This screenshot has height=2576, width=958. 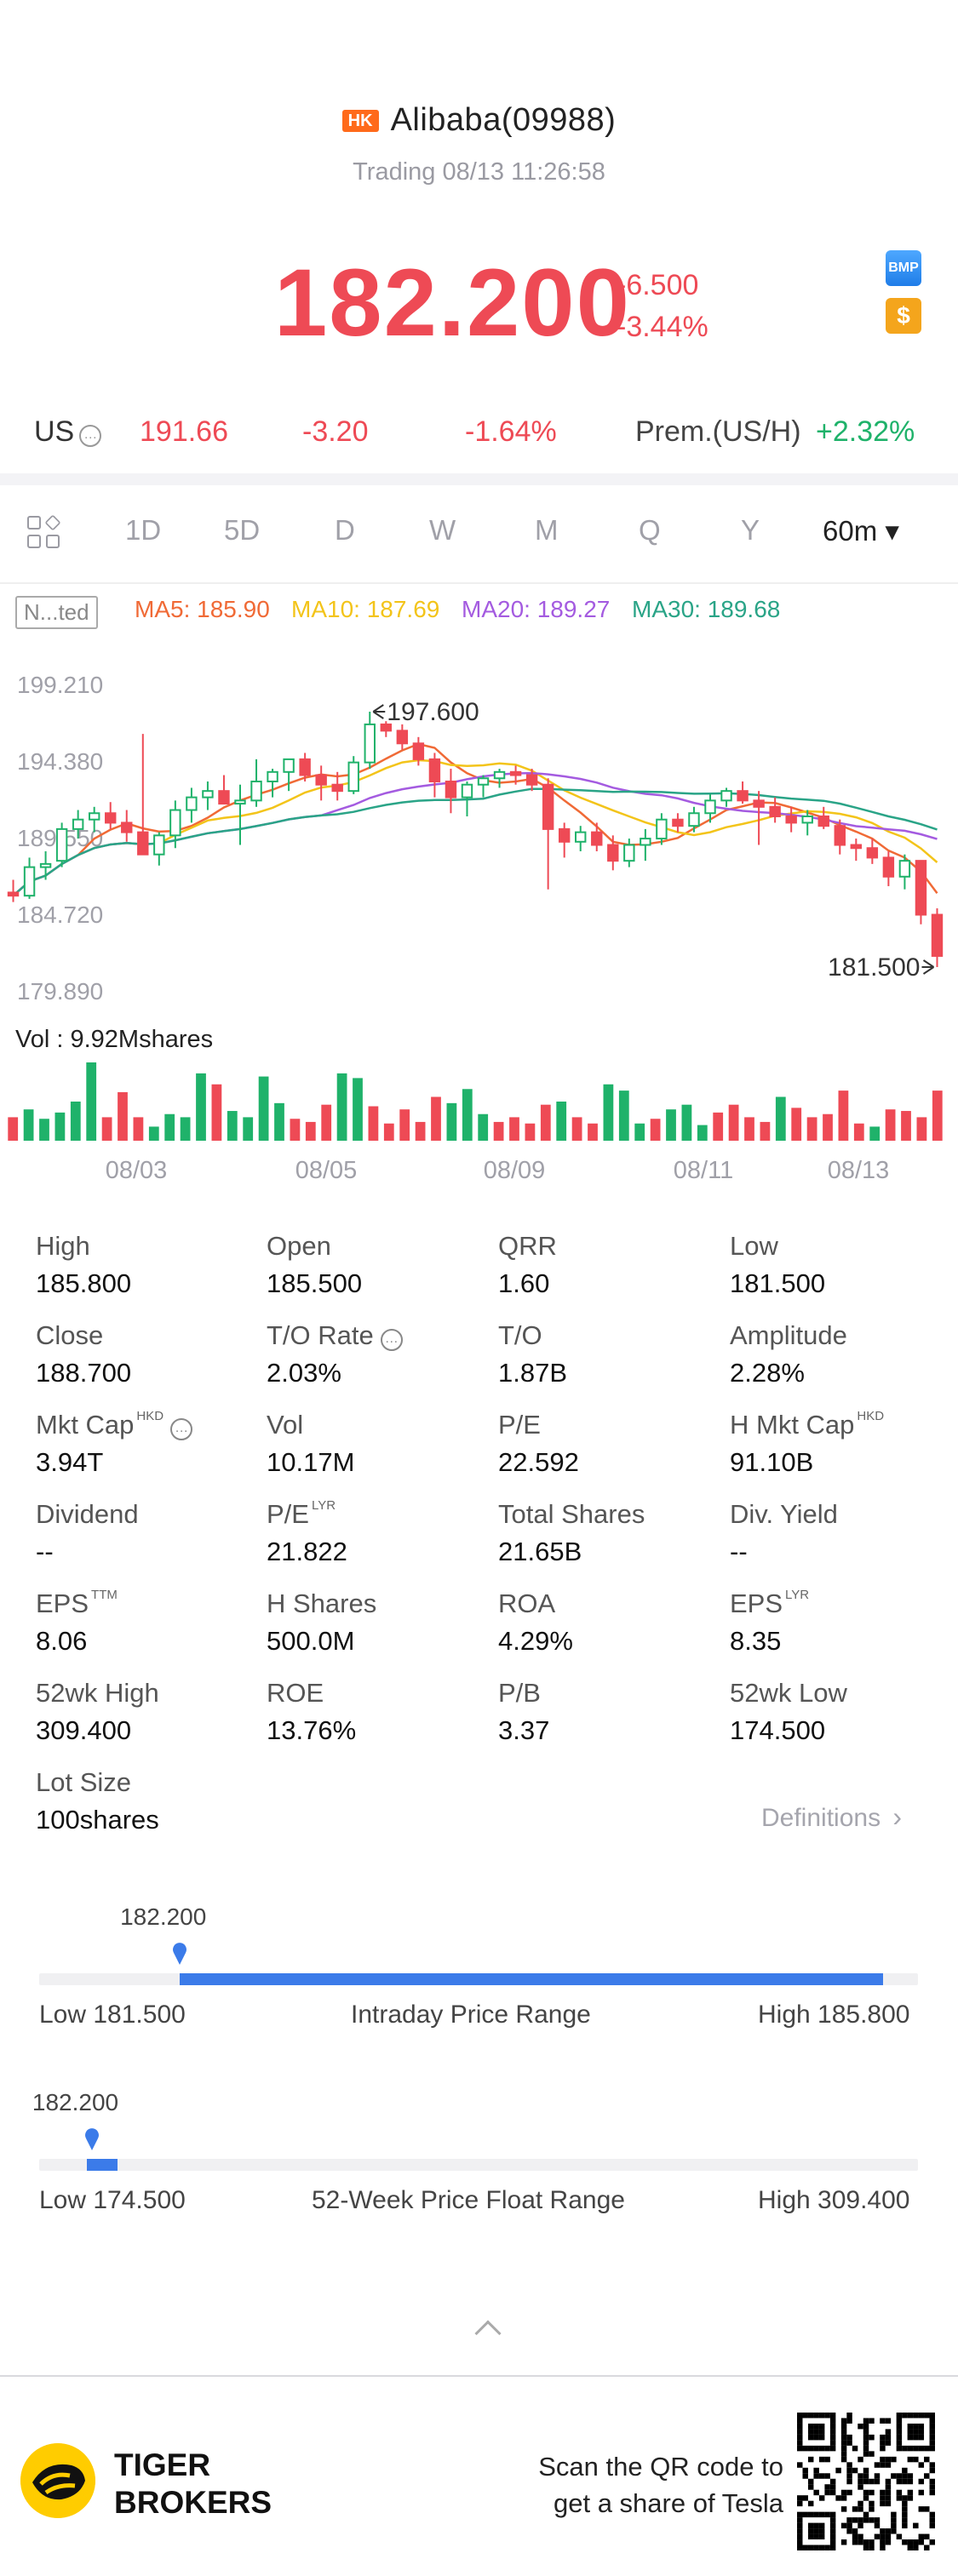 I want to click on us-change: -3.20, so click(x=335, y=432).